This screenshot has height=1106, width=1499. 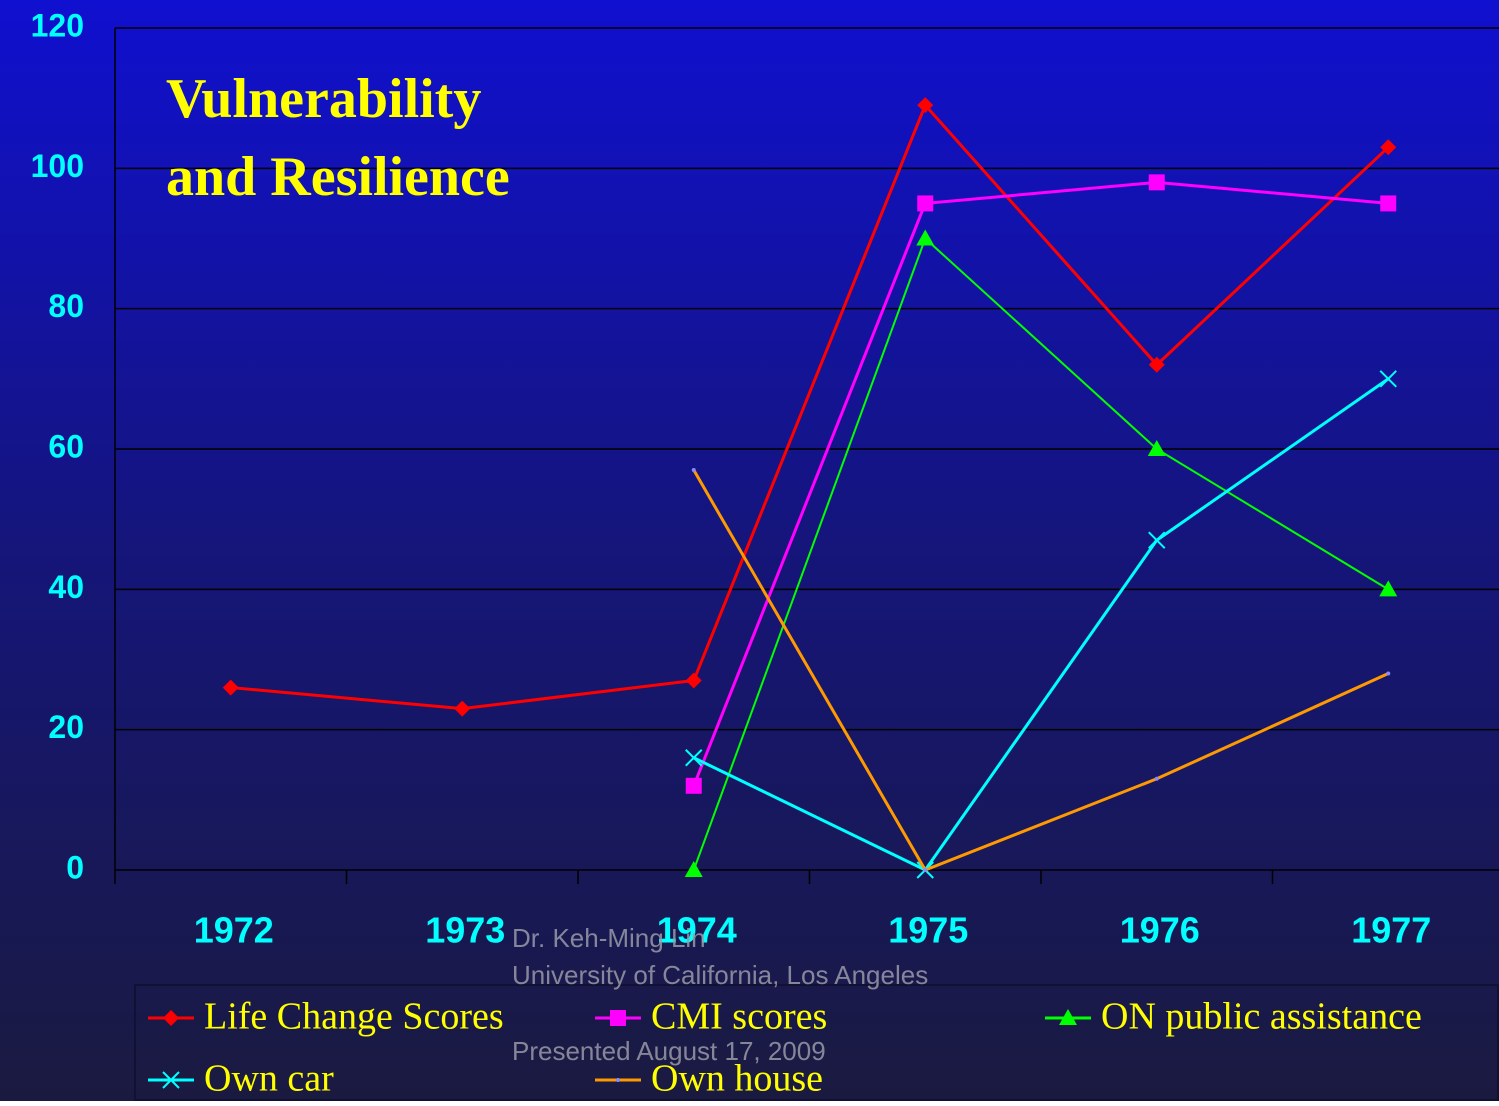 I want to click on legend-label: Life Change Scores, so click(x=354, y=1017).